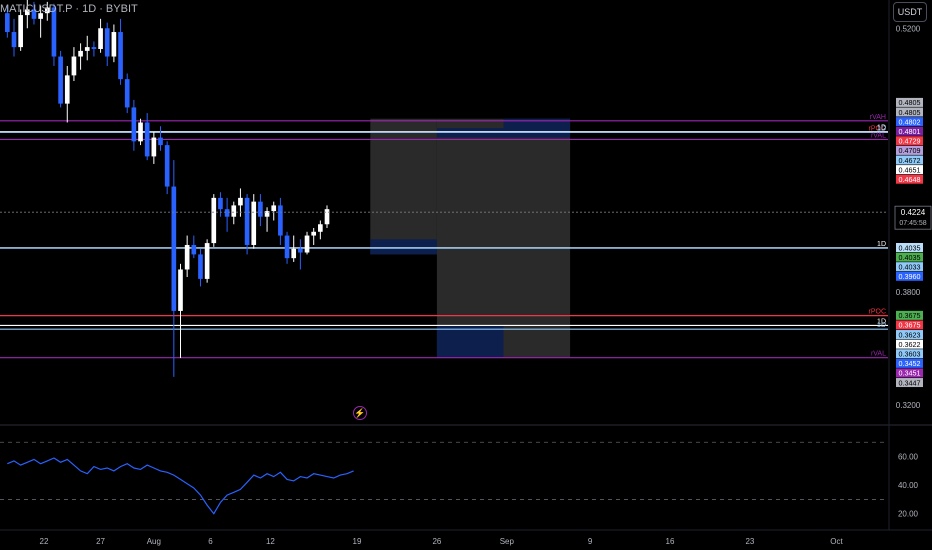 The height and width of the screenshot is (550, 932). I want to click on last-price-box, so click(913, 217).